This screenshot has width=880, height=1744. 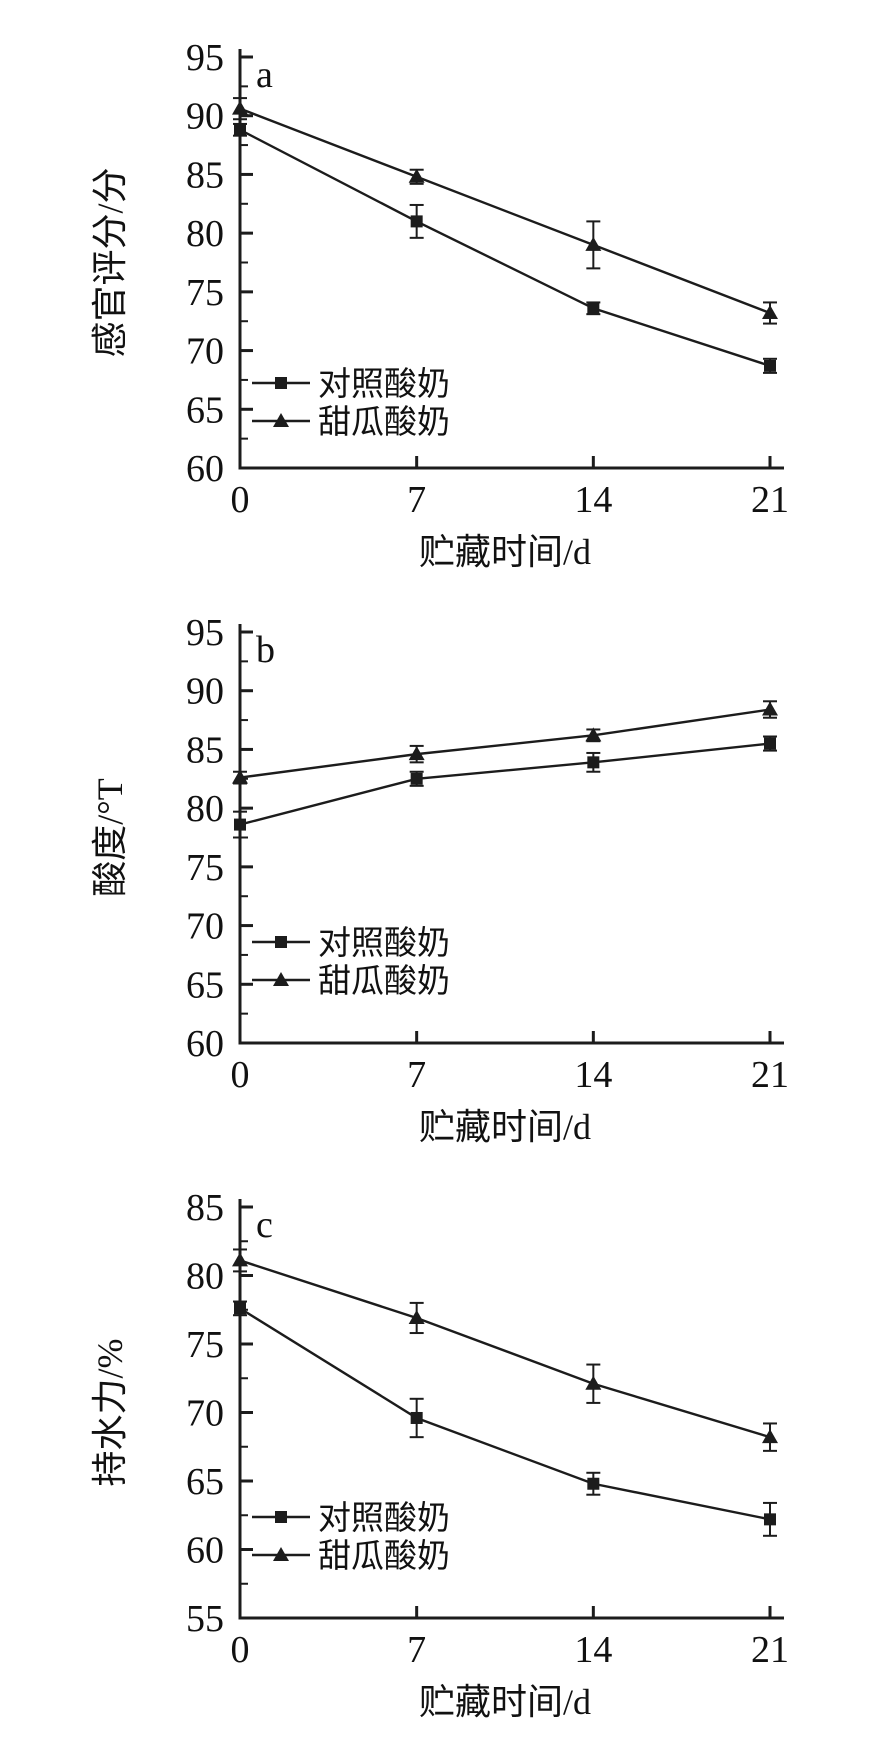 What do you see at coordinates (110, 262) in the screenshot?
I see `y-axis-title: 感官评分/分` at bounding box center [110, 262].